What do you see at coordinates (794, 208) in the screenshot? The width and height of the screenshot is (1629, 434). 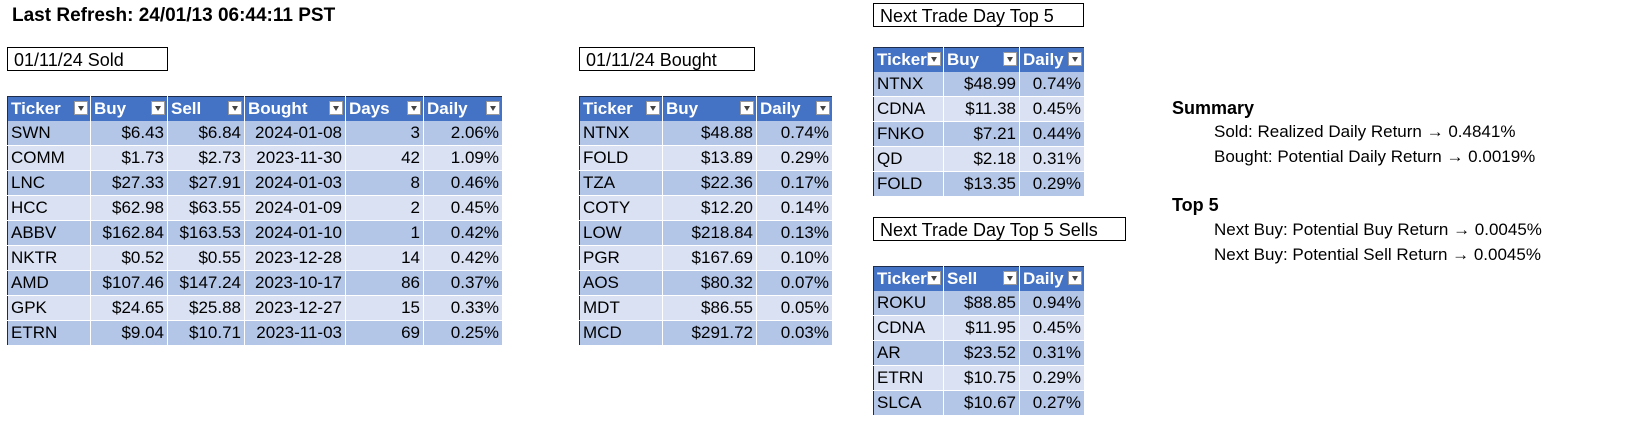 I see `table-cell: 0.14%` at bounding box center [794, 208].